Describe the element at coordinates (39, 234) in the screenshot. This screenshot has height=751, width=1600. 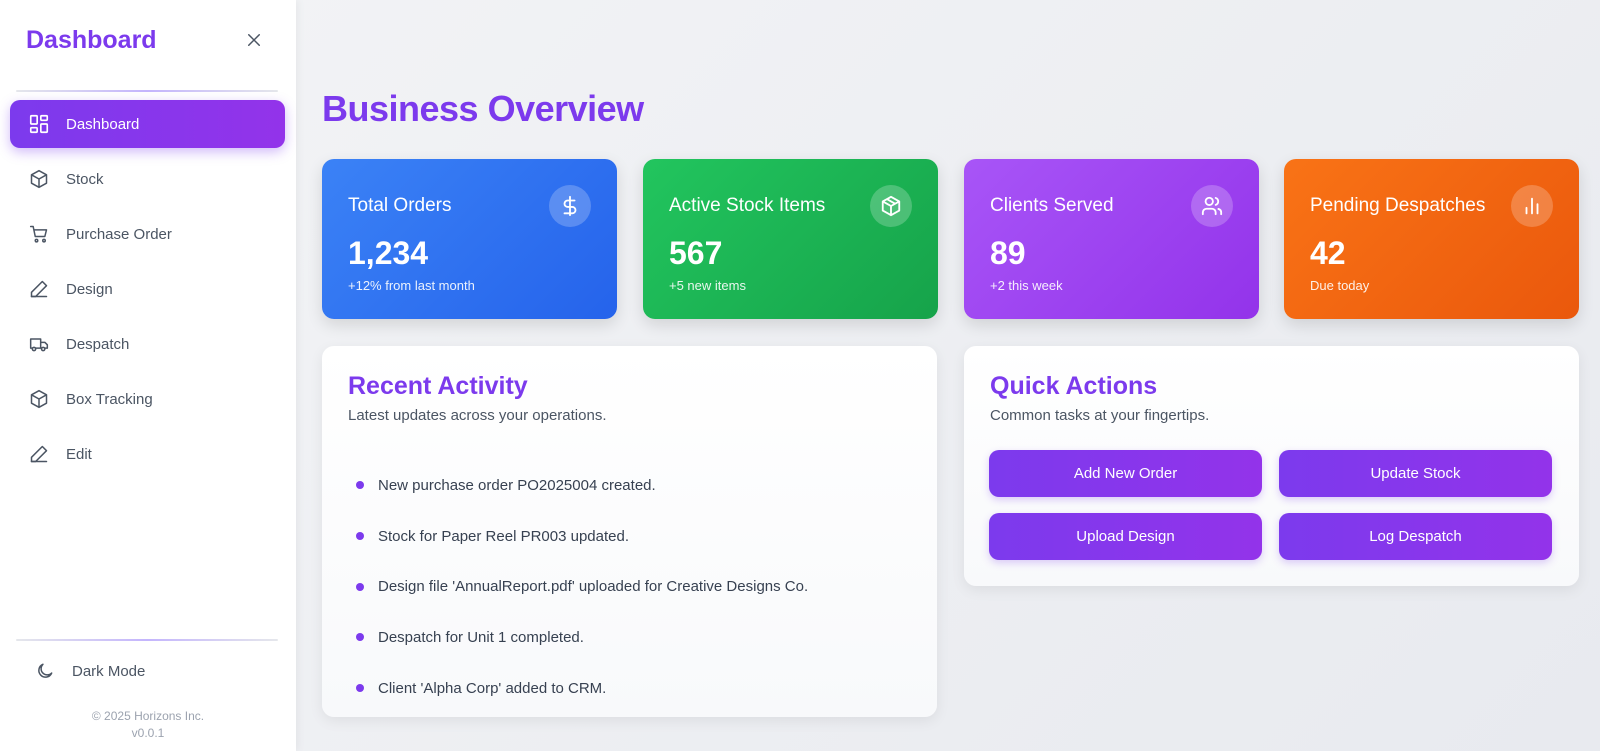
I see `cart-icon` at that location.